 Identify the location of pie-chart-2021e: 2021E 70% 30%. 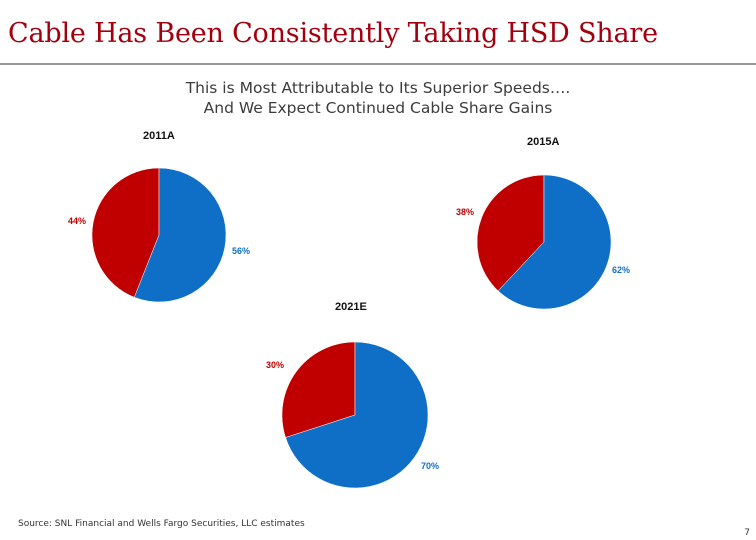
(352, 395).